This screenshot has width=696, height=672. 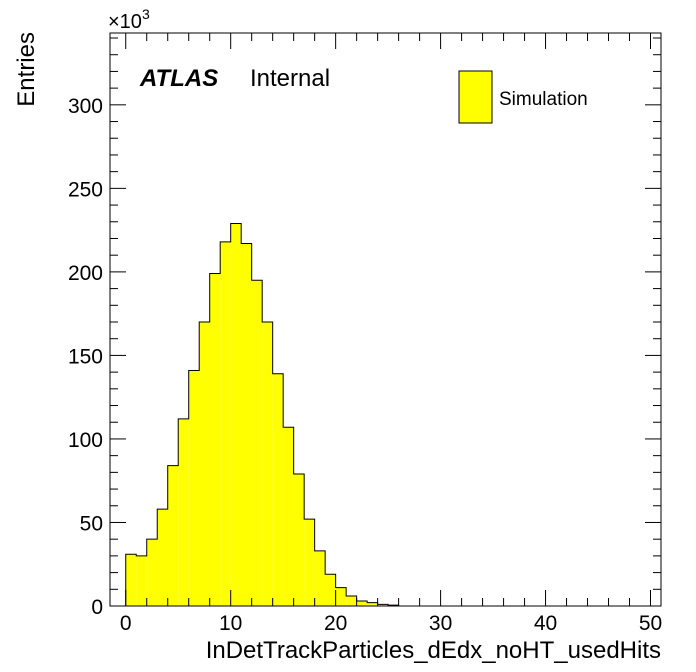 What do you see at coordinates (85, 106) in the screenshot?
I see `y-tick-label: 300` at bounding box center [85, 106].